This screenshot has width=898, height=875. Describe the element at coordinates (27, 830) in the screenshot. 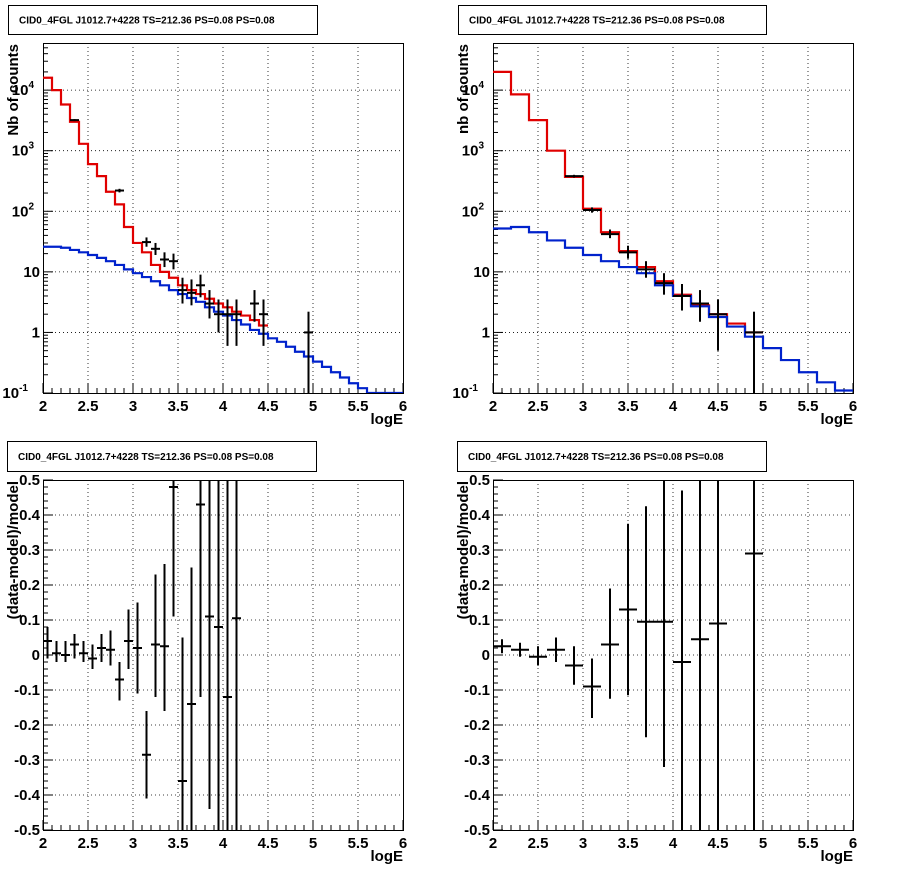

I see `y-tick-label: -0.5` at that location.